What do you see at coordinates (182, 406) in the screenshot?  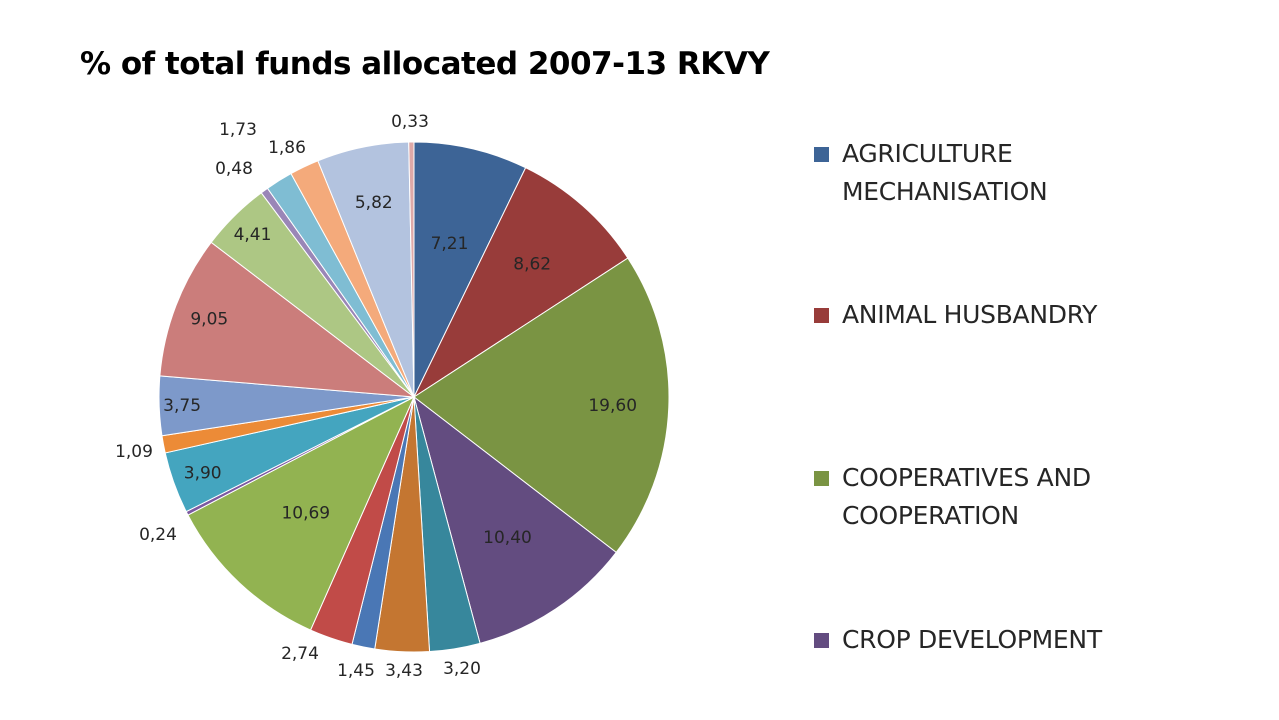 I see `slice-value-label: 3,75` at bounding box center [182, 406].